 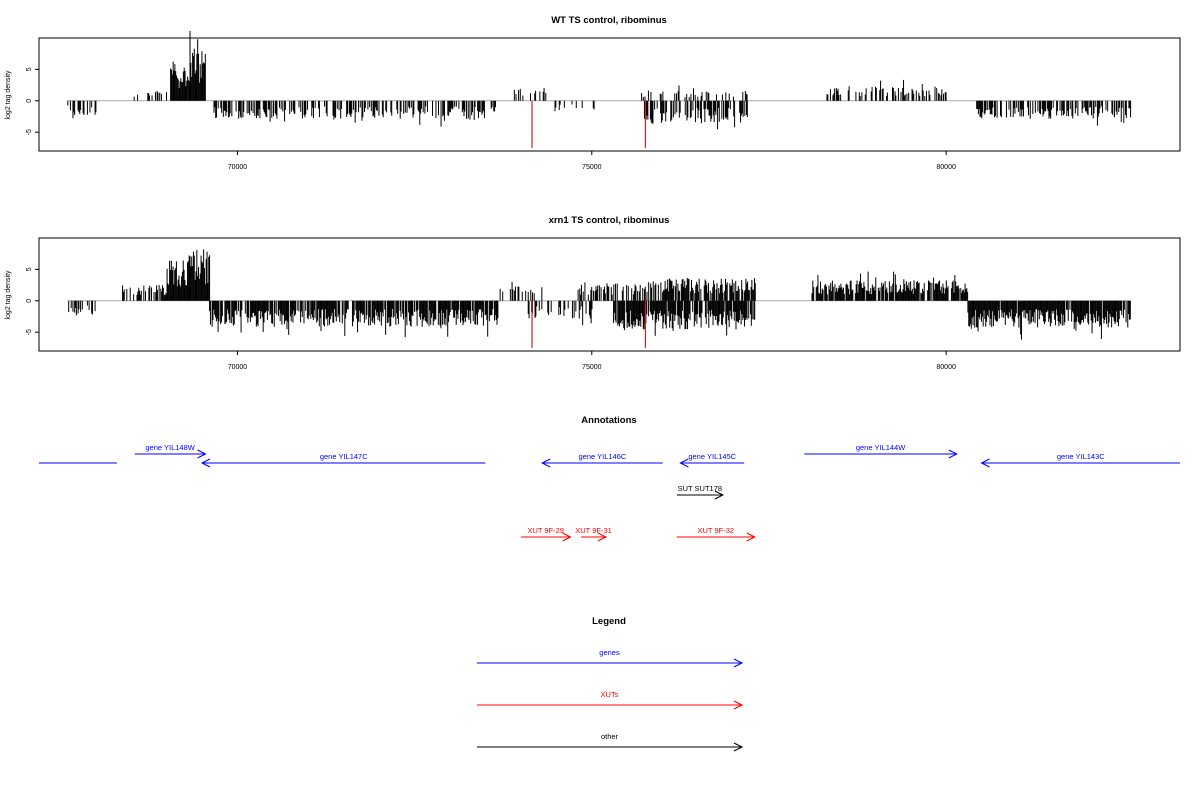 I want to click on gene-feature-label: gene YIL148W, so click(x=170, y=447).